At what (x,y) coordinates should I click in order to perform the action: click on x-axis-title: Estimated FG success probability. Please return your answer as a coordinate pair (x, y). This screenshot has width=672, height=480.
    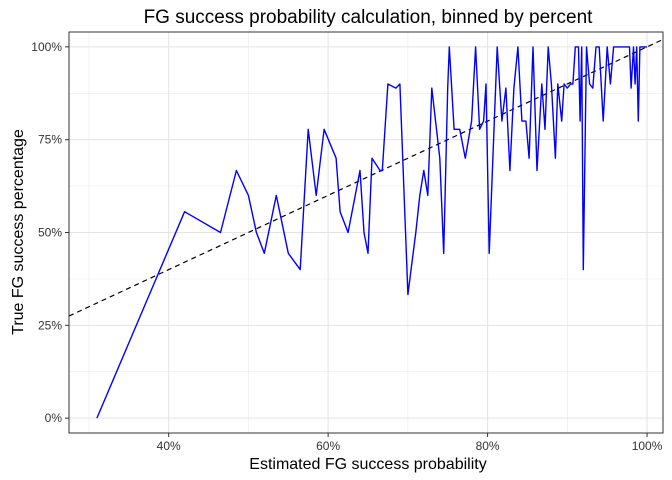
    Looking at the image, I should click on (367, 464).